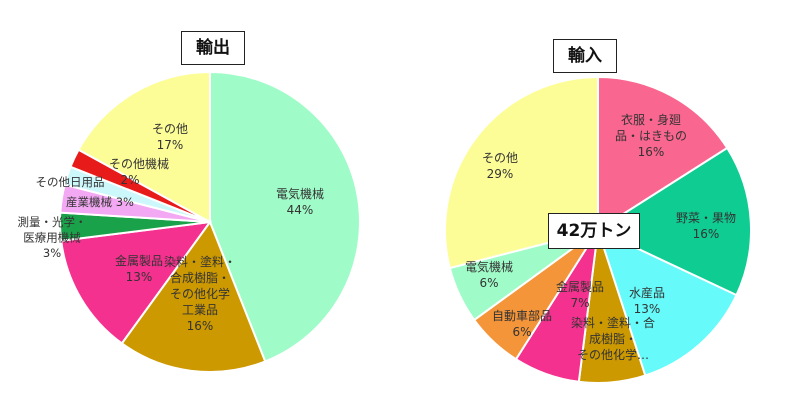 The image size is (800, 415). Describe the element at coordinates (585, 56) in the screenshot. I see `import-title: 輸入` at that location.